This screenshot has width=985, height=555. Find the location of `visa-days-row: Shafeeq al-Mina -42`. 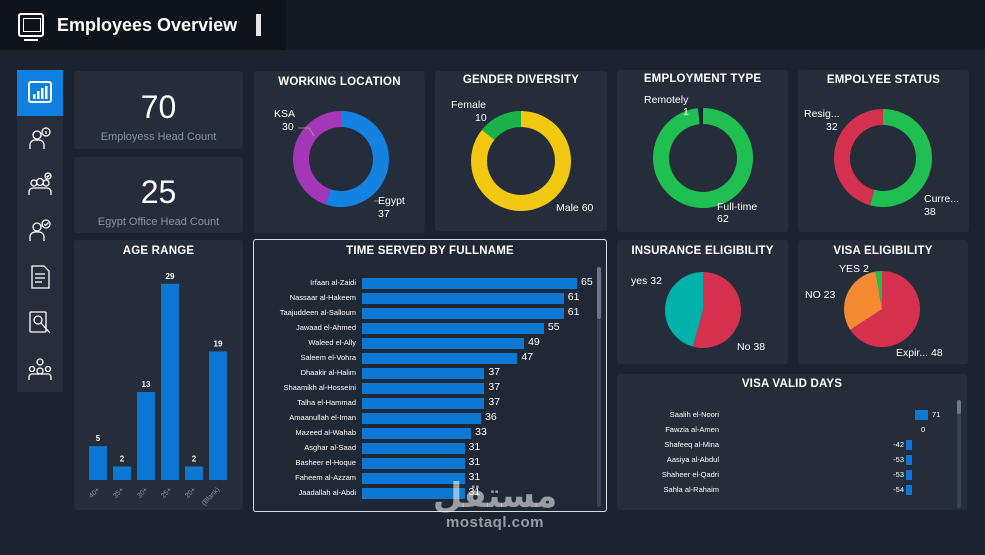

visa-days-row: Shafeeq al-Mina -42 is located at coordinates (792, 445).